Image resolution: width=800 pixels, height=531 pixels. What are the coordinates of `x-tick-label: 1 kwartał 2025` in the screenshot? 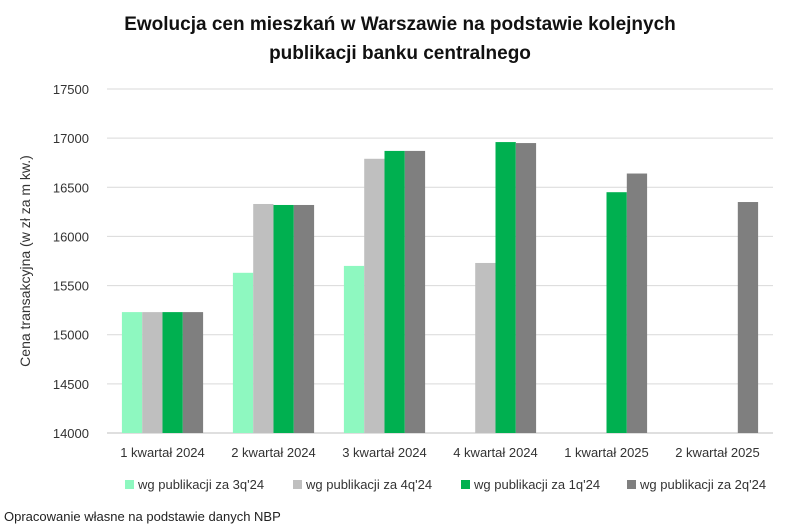 It's located at (606, 452).